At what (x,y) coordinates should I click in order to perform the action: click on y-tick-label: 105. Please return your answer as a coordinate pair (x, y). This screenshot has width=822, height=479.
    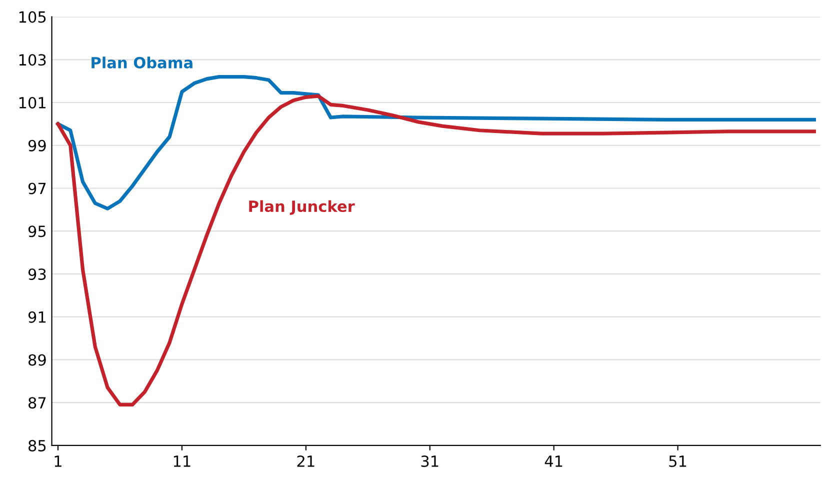
    Looking at the image, I should click on (32, 17).